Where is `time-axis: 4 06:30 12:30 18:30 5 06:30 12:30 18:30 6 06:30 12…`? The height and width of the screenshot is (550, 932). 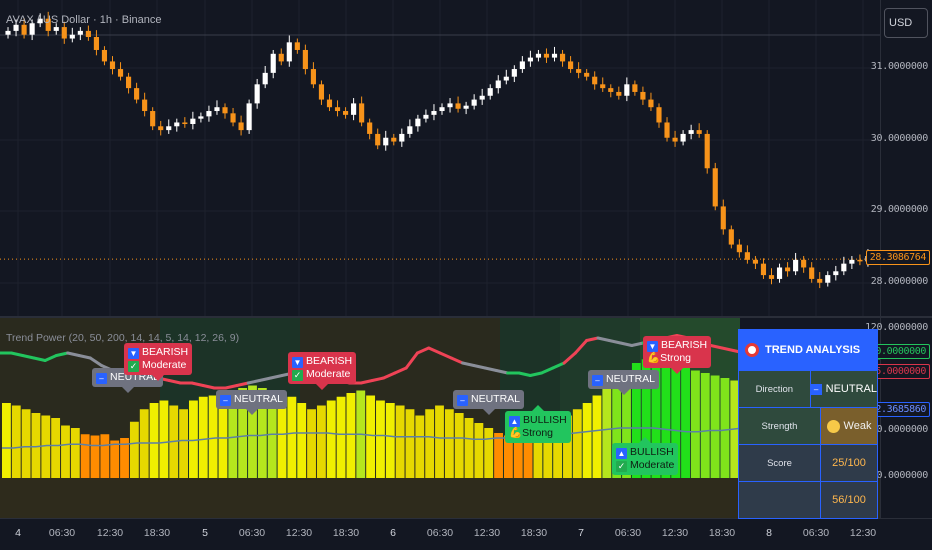 time-axis: 4 06:30 12:30 18:30 5 06:30 12:30 18:30 6 06:30 12… is located at coordinates (466, 534).